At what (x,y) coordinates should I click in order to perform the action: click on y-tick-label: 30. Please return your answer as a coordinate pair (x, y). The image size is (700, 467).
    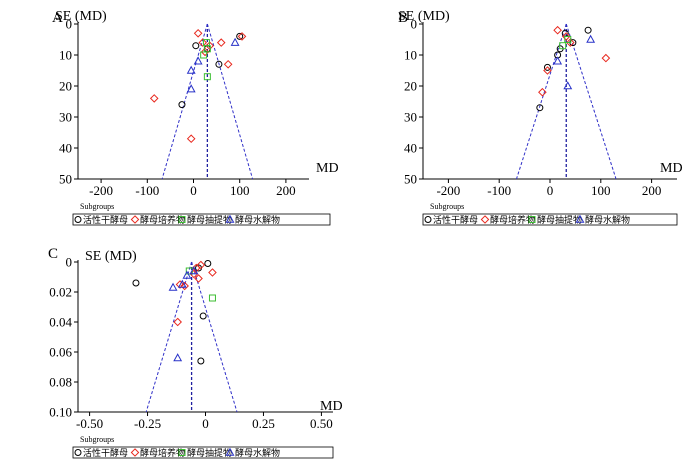
    Looking at the image, I should click on (410, 117).